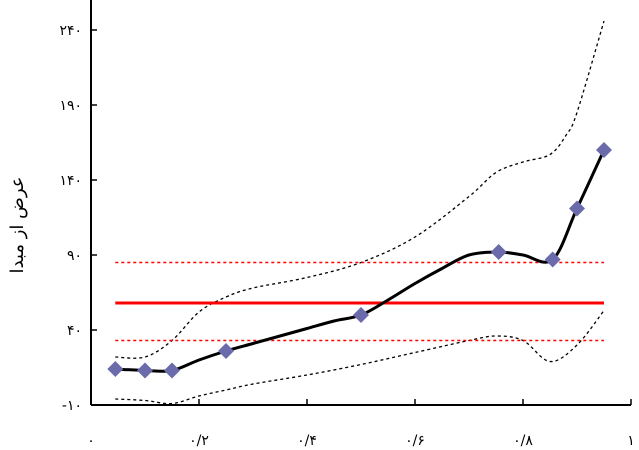  What do you see at coordinates (415, 441) in the screenshot?
I see `x-tick-label: ۰/۶` at bounding box center [415, 441].